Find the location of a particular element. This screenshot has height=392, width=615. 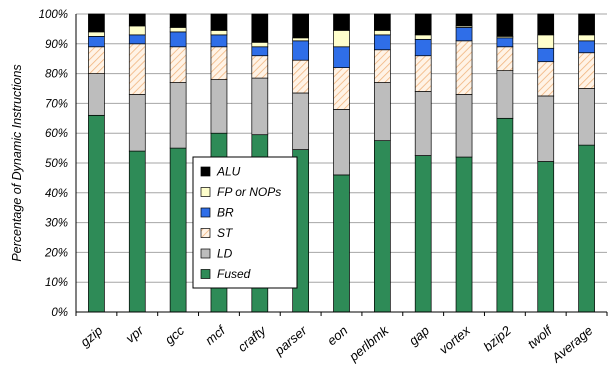

x-tick-label: parser is located at coordinates (290, 340).